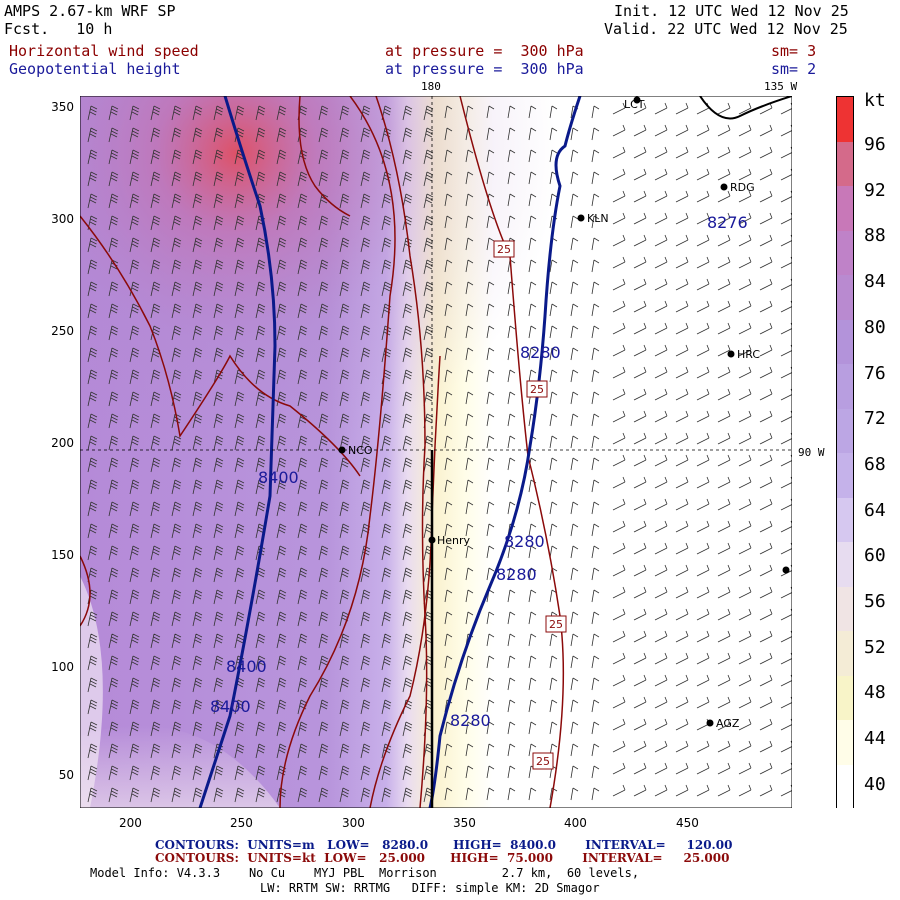 The height and width of the screenshot is (900, 900). What do you see at coordinates (246, 666) in the screenshot?
I see `height-label-8400-b: 8400` at bounding box center [246, 666].